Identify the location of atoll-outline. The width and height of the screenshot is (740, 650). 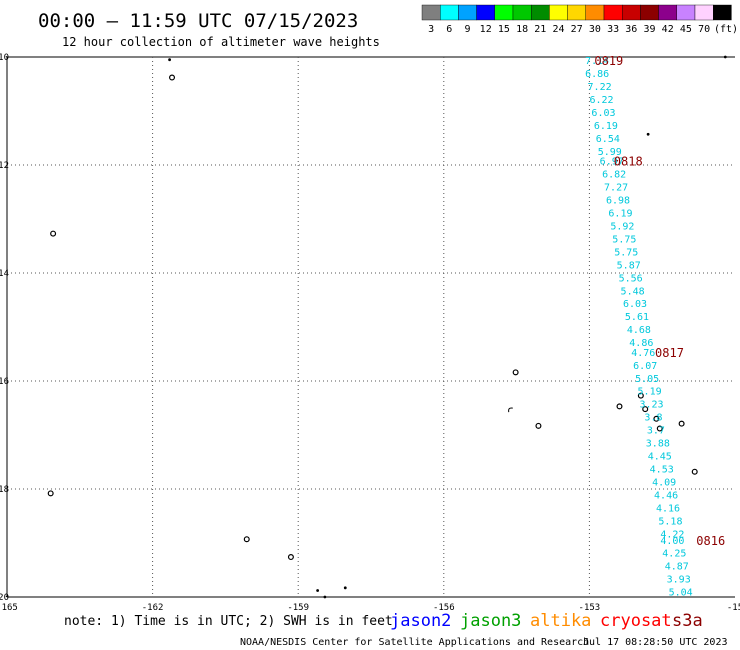
(510, 410).